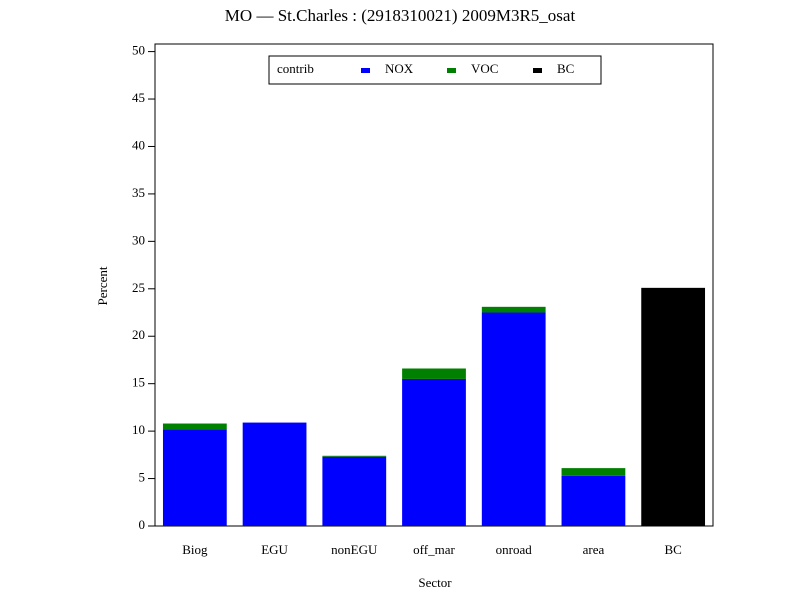 Image resolution: width=800 pixels, height=600 pixels. Describe the element at coordinates (565, 68) in the screenshot. I see `legend-label: BC` at that location.